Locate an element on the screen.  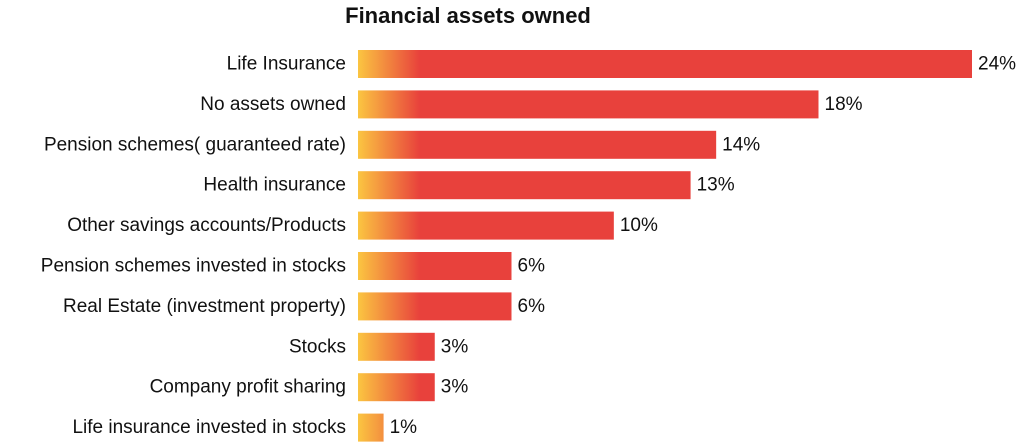
value-label: 14% is located at coordinates (741, 144).